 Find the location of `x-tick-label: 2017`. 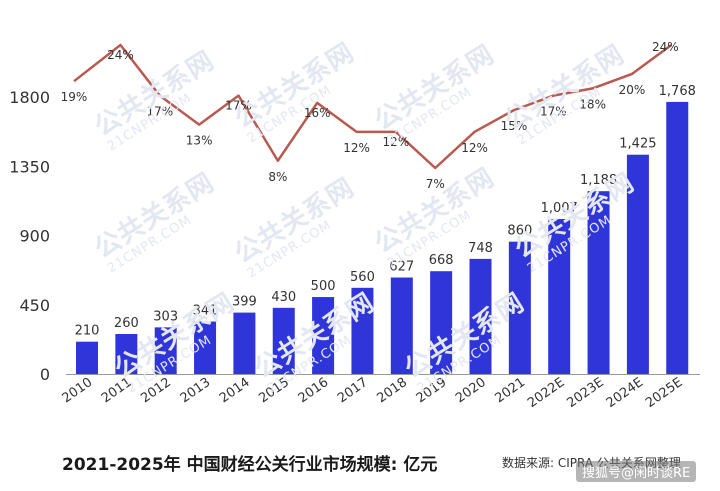

x-tick-label: 2017 is located at coordinates (353, 390).